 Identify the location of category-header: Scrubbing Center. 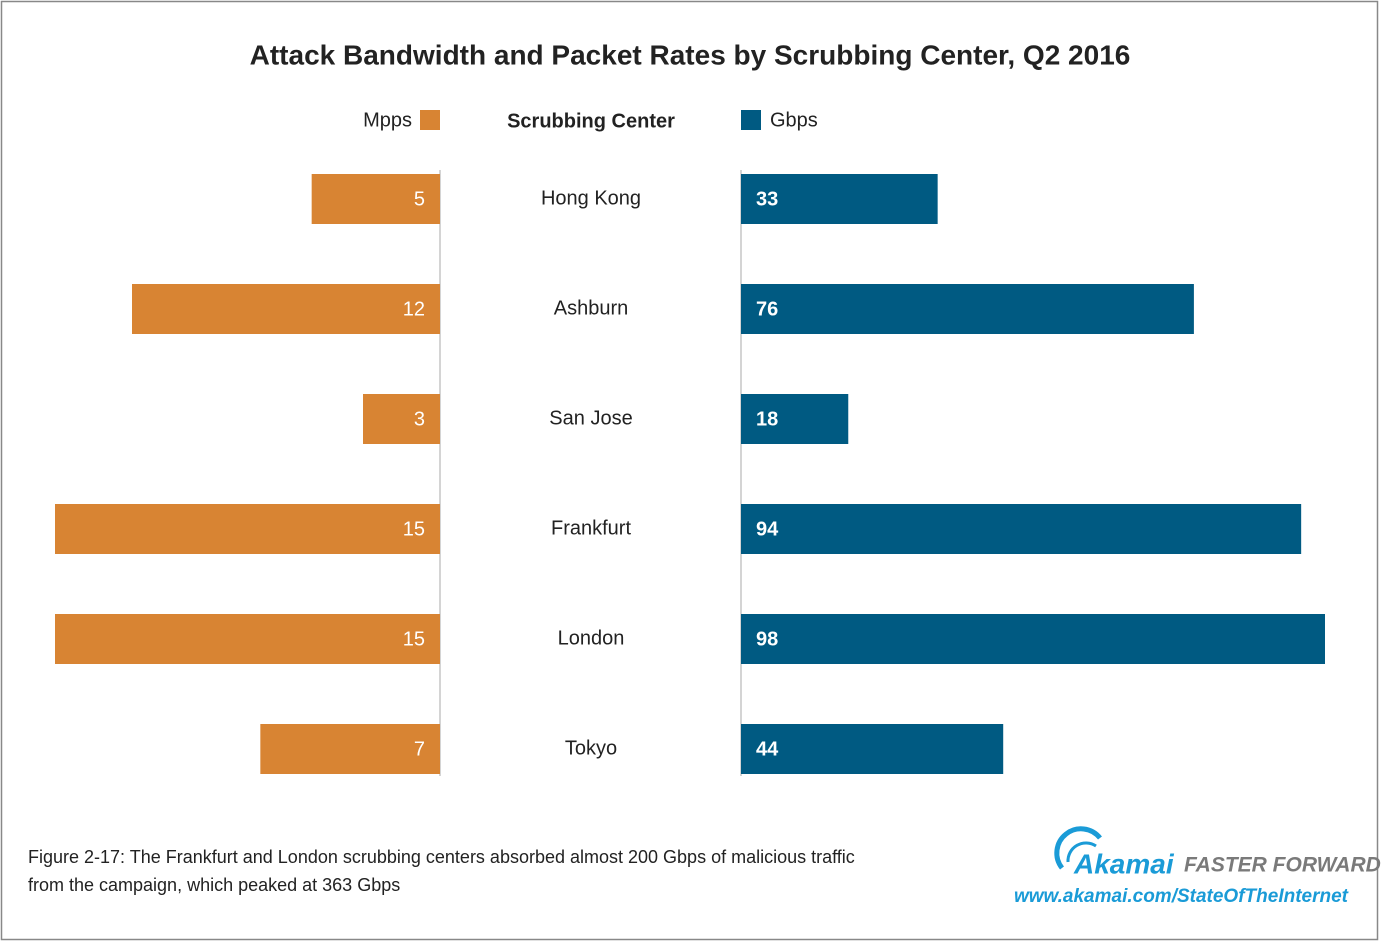
(591, 121).